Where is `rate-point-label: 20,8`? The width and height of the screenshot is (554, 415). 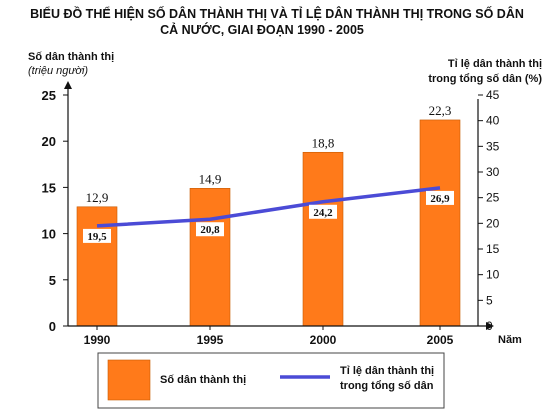
rate-point-label: 20,8 is located at coordinates (210, 230).